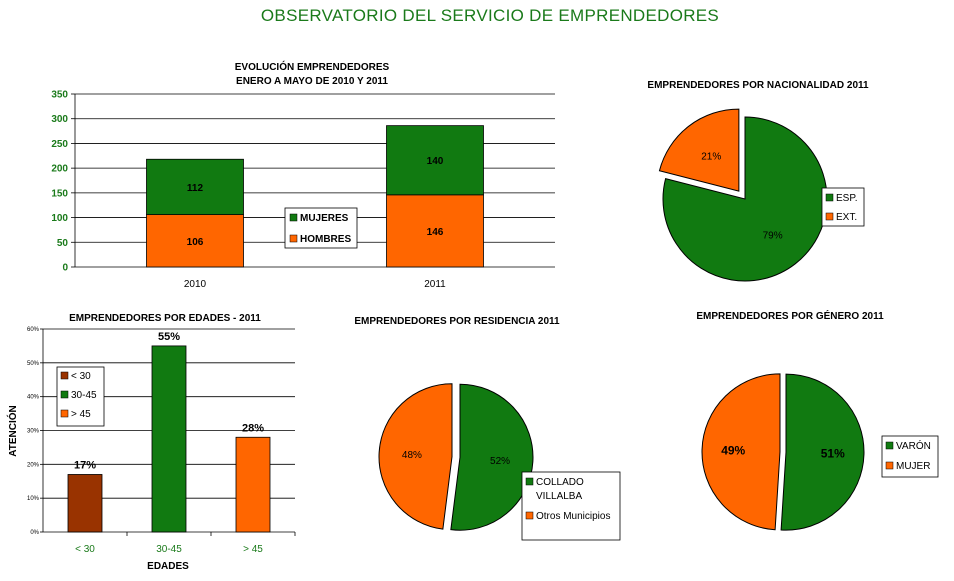 The height and width of the screenshot is (581, 954). I want to click on evolucion-y-tick-label: 0, so click(65, 268).